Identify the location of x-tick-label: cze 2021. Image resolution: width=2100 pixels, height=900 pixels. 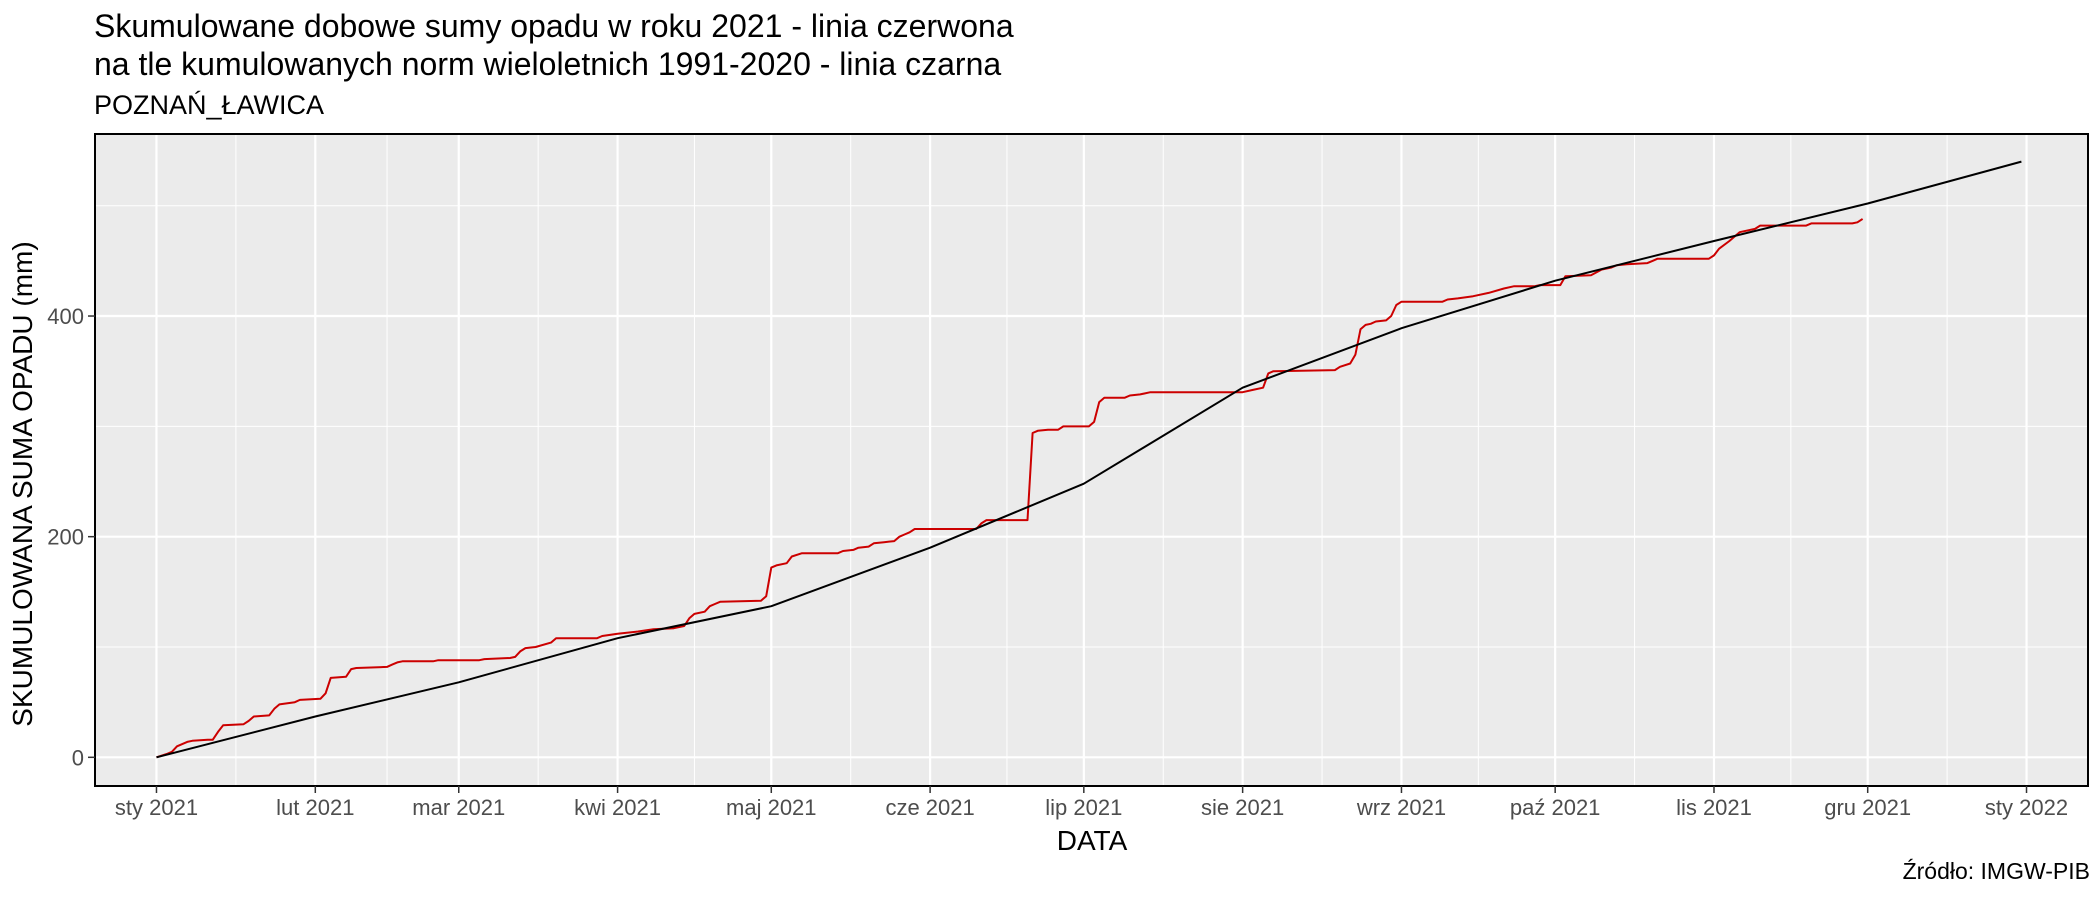
(929, 807).